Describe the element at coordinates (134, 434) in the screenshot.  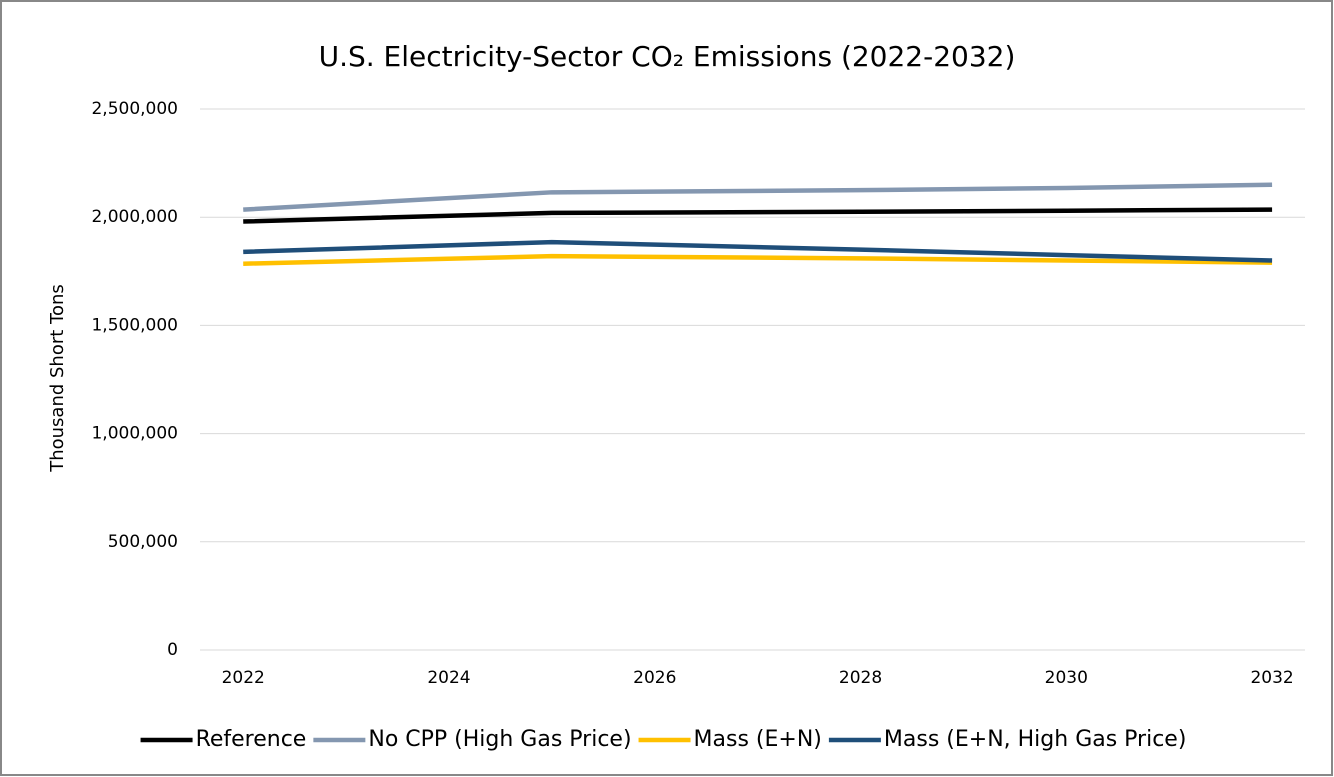
I see `y-tick-label: 1,000,000` at that location.